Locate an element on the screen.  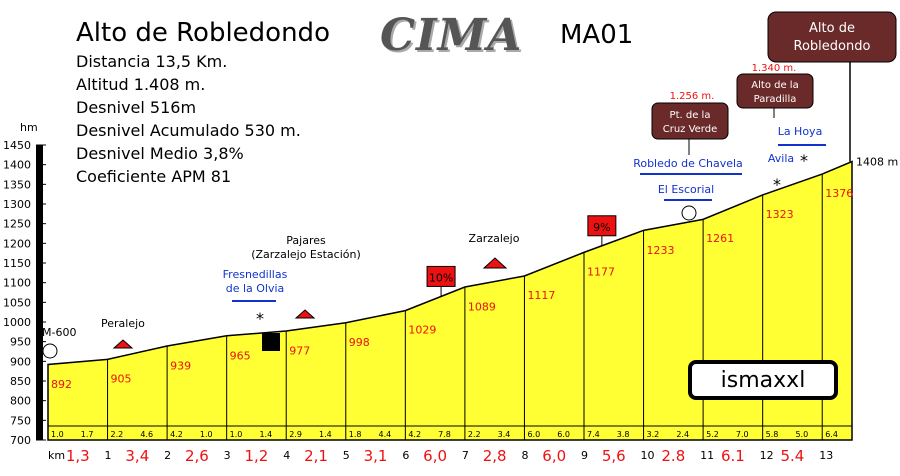
half-km-gradient: 6.4 is located at coordinates (831, 434).